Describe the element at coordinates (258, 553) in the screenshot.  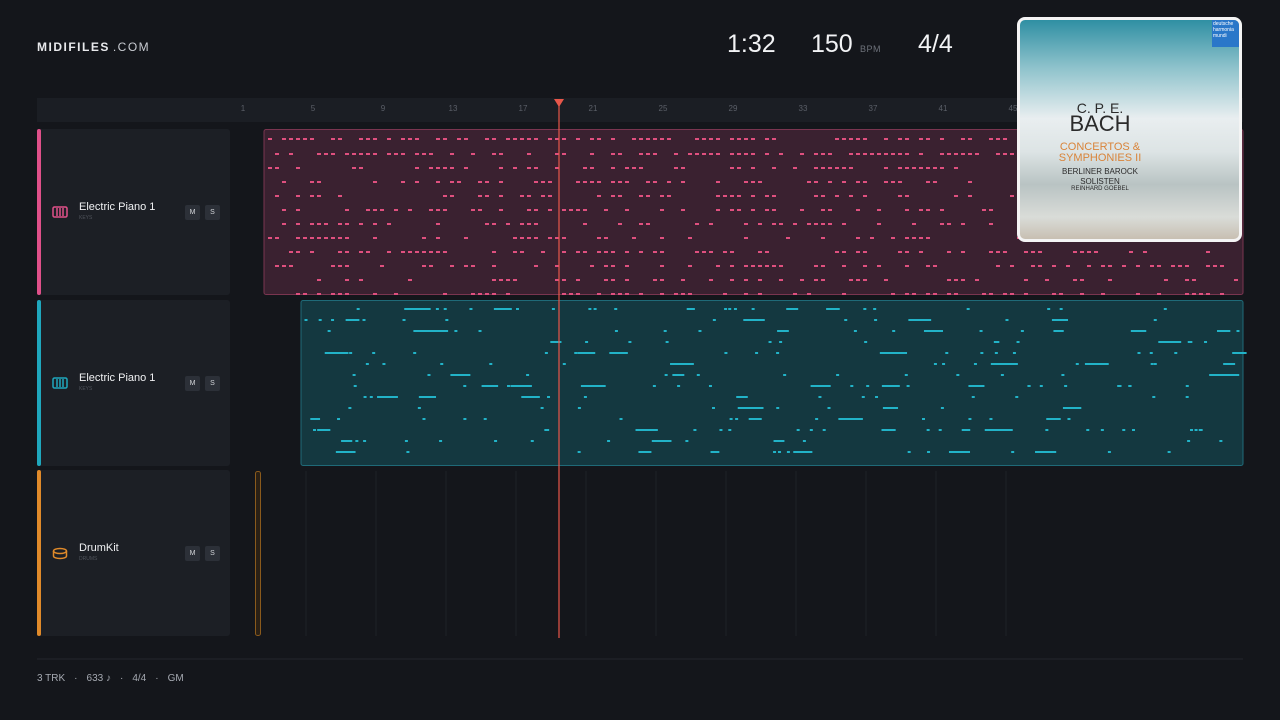
I see `clip-drum` at that location.